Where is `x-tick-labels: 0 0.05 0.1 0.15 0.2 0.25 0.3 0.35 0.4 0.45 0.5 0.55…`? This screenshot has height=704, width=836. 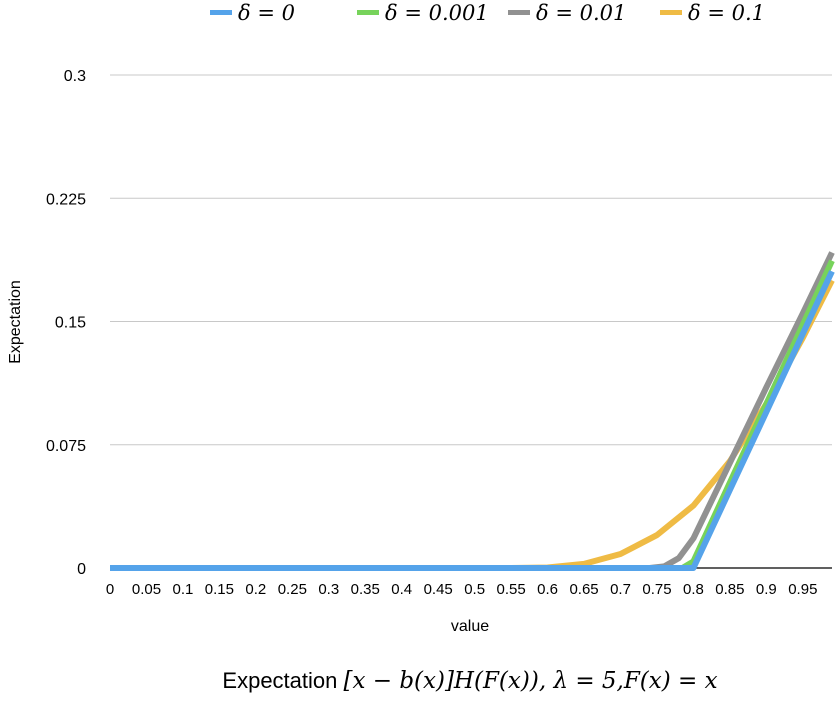
x-tick-labels: 0 0.05 0.1 0.15 0.2 0.25 0.3 0.35 0.4 0.45 0.5 0.55… is located at coordinates (462, 589).